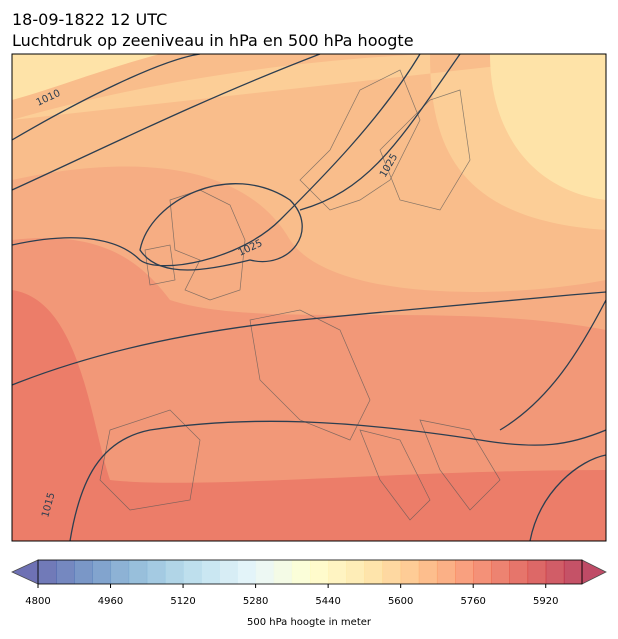 The image size is (618, 639). I want to click on colorbar: 4800 4960 5120 5280 5440 5600 5760 5920, so click(309, 583).